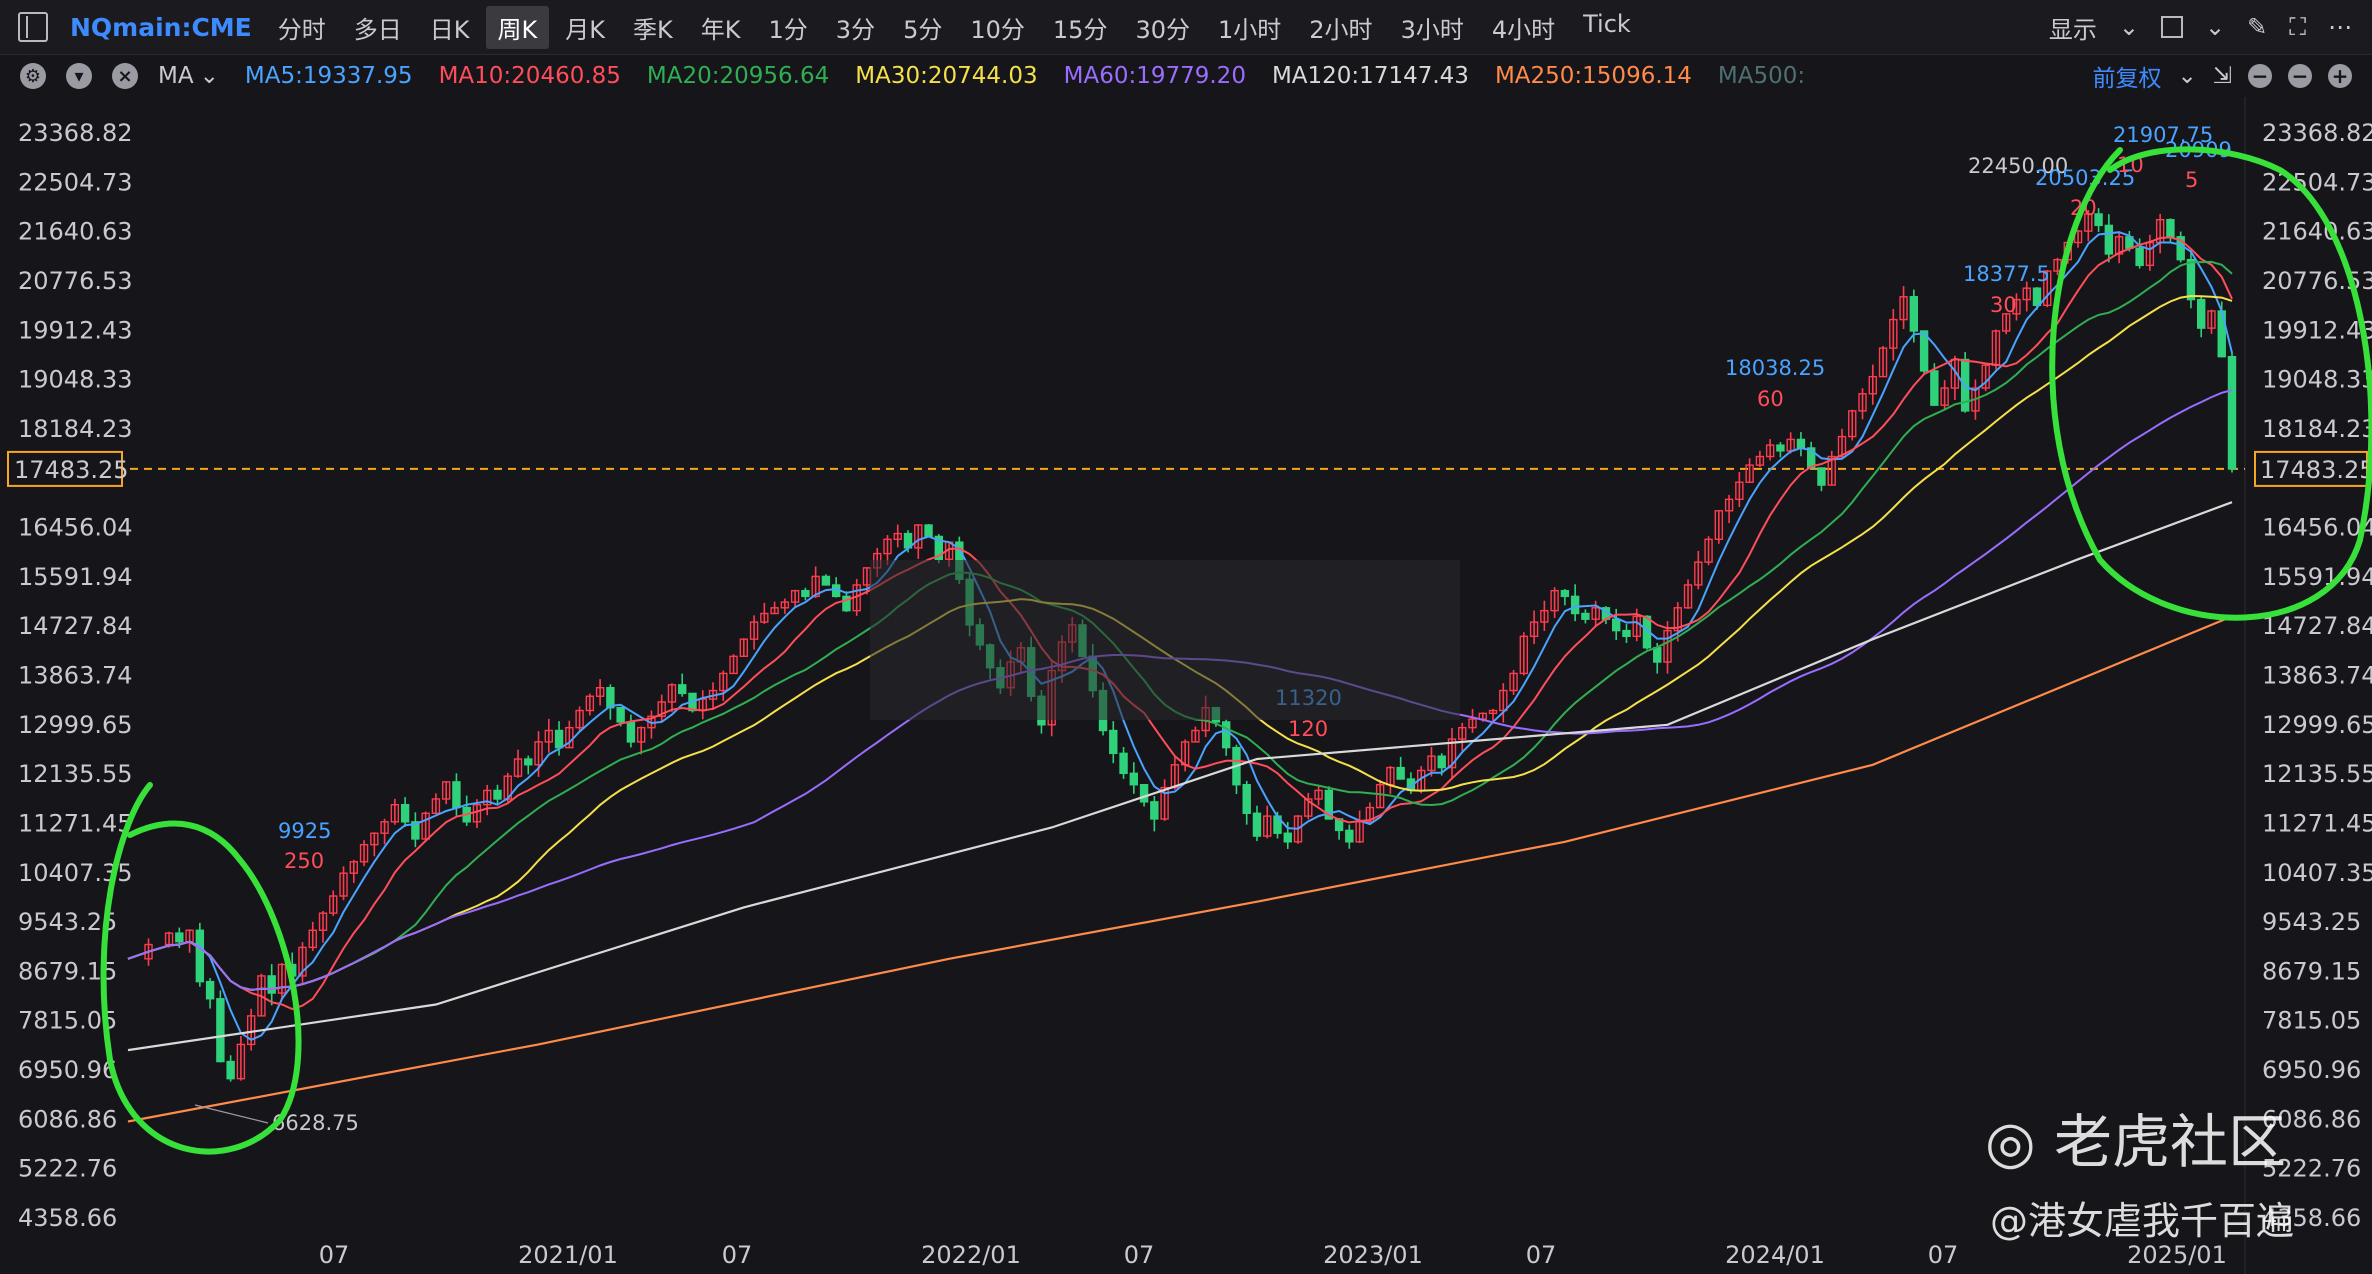  What do you see at coordinates (1523, 29) in the screenshot?
I see `tab-period: 4小时` at bounding box center [1523, 29].